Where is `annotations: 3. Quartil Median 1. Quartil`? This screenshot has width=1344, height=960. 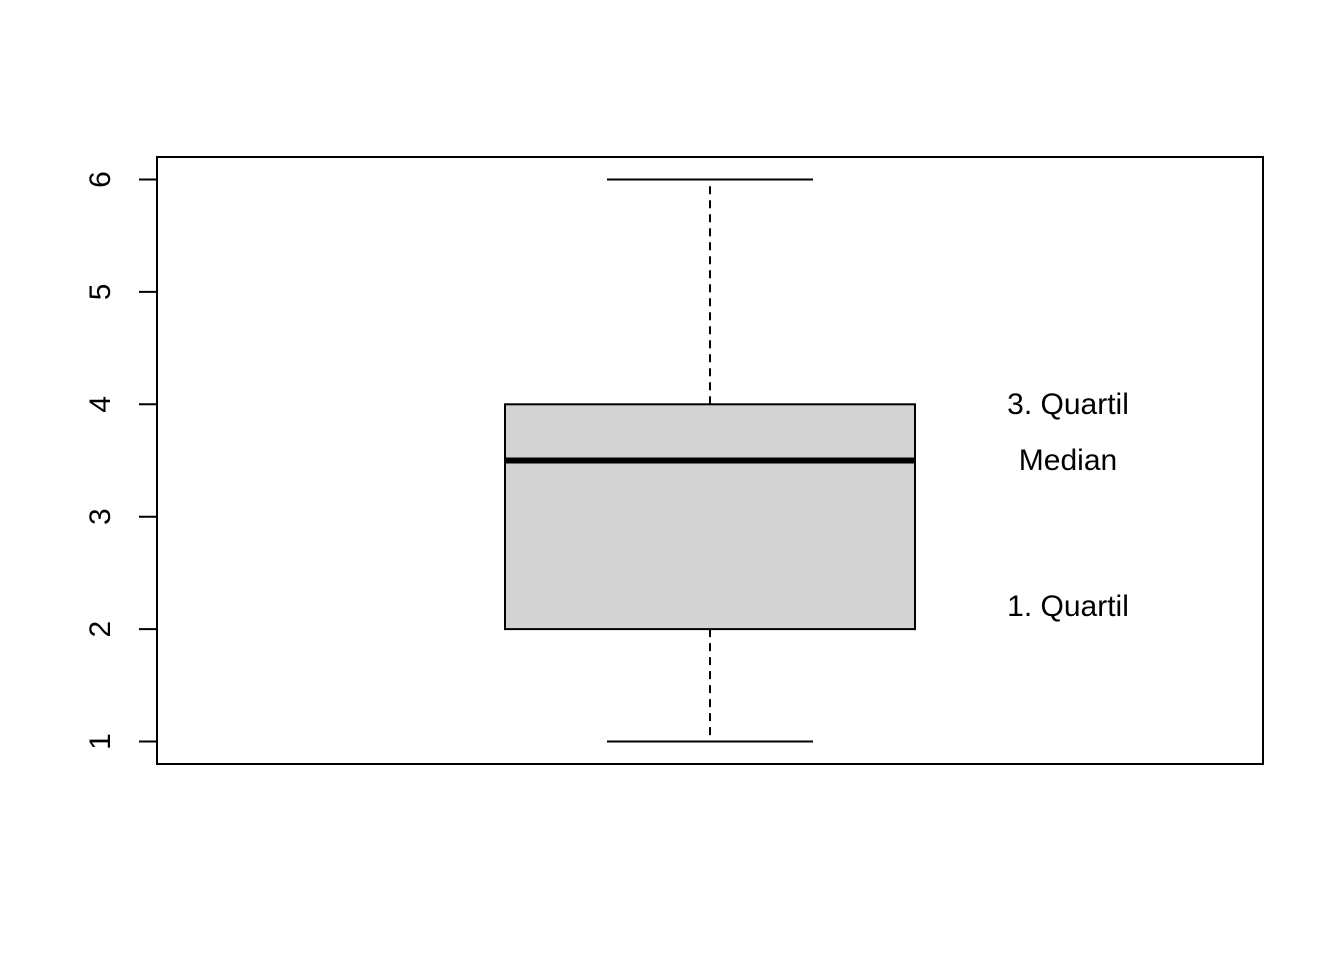
annotations: 3. Quartil Median 1. Quartil is located at coordinates (1068, 505).